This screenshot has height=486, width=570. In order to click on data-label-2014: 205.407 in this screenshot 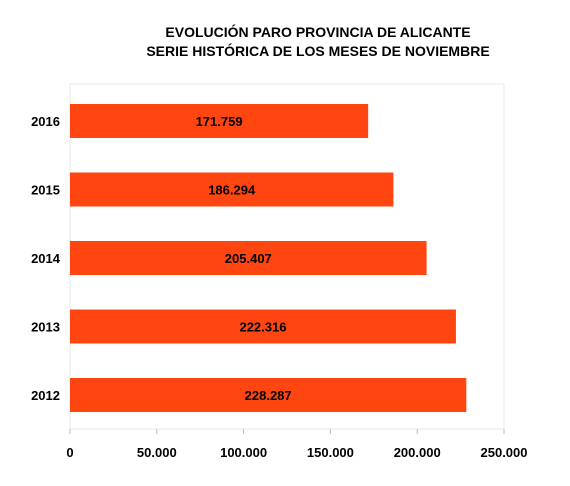, I will do `click(248, 258)`.